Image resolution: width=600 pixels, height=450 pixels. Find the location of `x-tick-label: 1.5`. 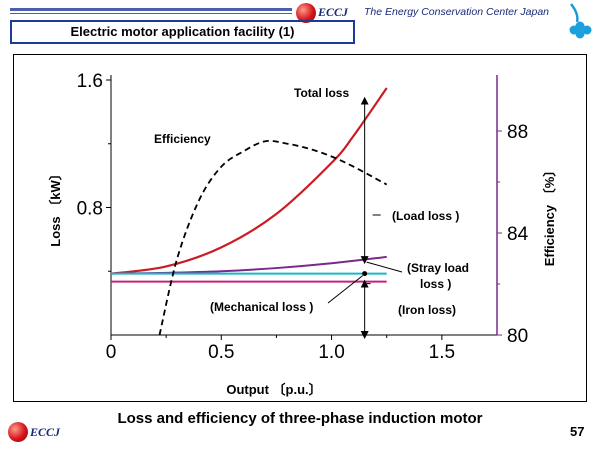

x-tick-label: 1.5 is located at coordinates (442, 352).